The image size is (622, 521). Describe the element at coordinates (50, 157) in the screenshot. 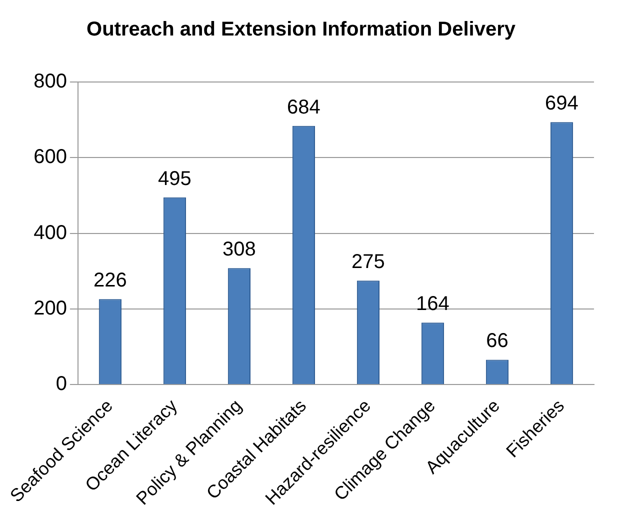

I see `y-tick-label: 600` at that location.